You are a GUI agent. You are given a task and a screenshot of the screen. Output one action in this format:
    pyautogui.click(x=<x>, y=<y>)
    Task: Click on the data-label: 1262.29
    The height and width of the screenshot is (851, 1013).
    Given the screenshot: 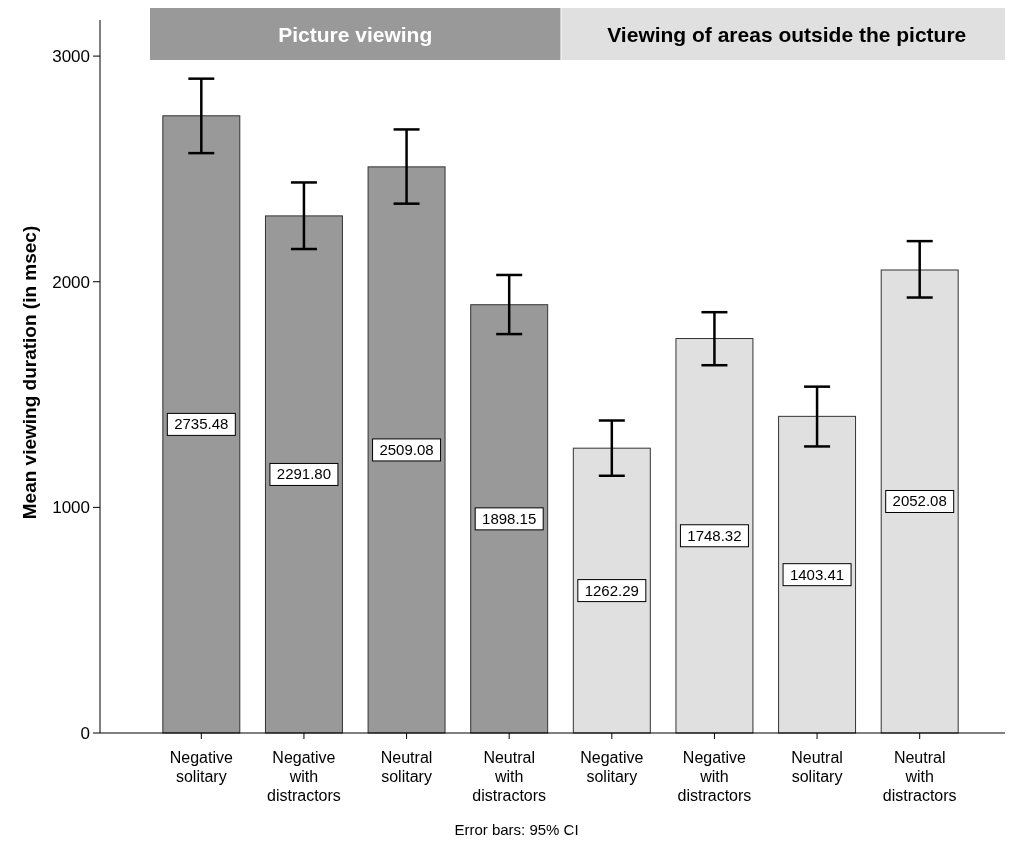 What is the action you would take?
    pyautogui.click(x=611, y=590)
    